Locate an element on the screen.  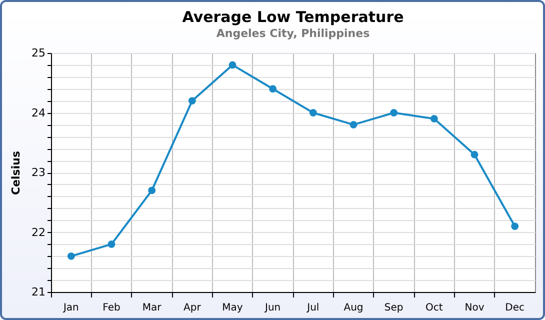
x-tick-label: Jun is located at coordinates (272, 308).